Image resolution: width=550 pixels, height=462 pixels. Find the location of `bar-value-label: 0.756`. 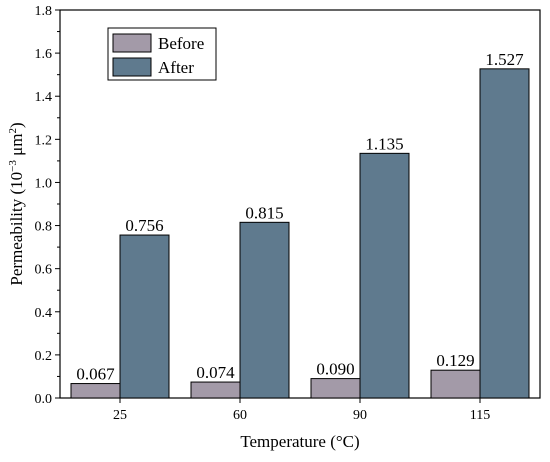

bar-value-label: 0.756 is located at coordinates (144, 225).